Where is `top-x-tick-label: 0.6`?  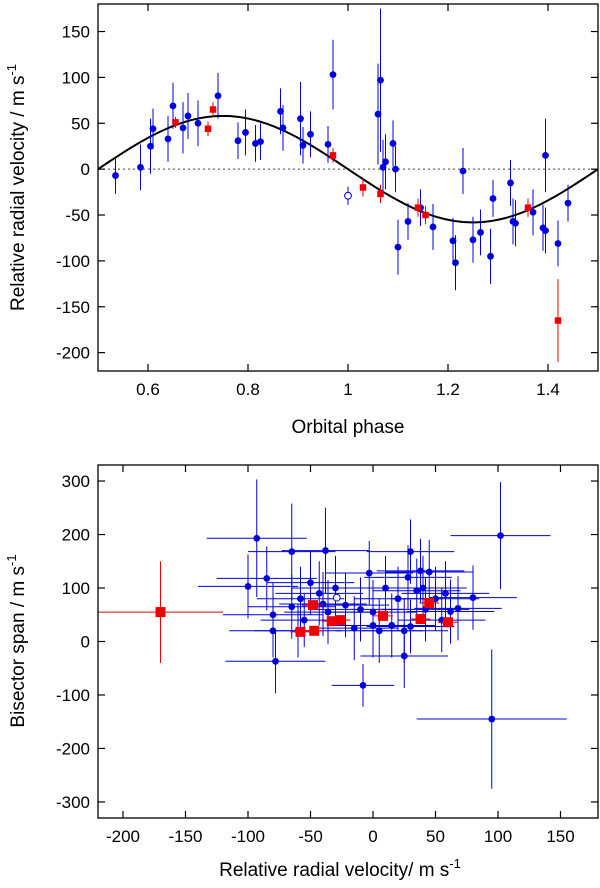 top-x-tick-label: 0.6 is located at coordinates (148, 389).